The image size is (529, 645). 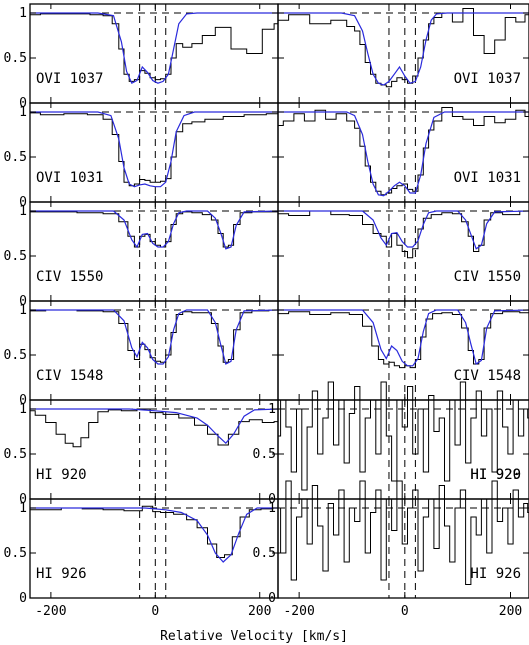 What do you see at coordinates (254, 636) in the screenshot?
I see `x-axis-title: Relative Velocity [km/s]` at bounding box center [254, 636].